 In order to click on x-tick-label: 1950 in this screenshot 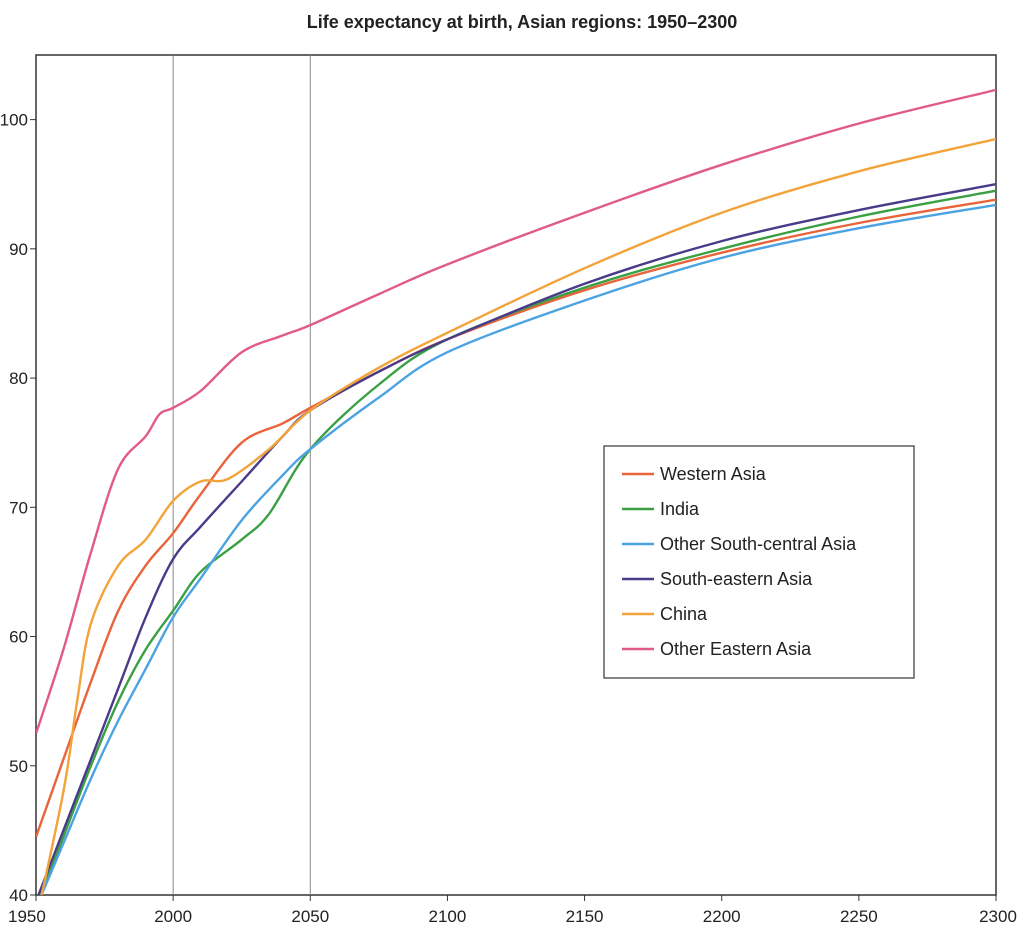, I will do `click(27, 916)`.